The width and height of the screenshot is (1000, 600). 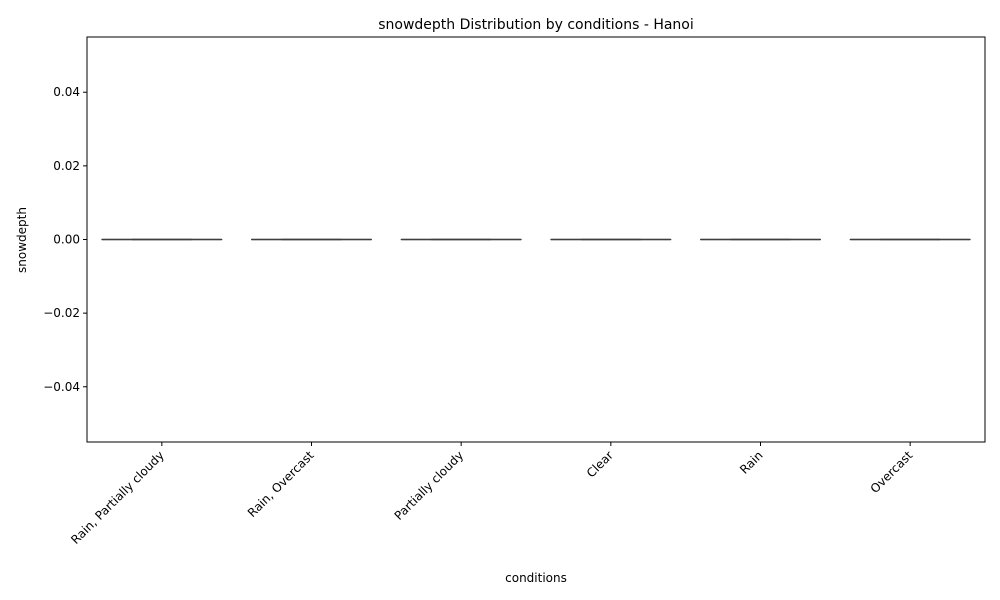 I want to click on x-tick-label: Clear, so click(x=600, y=464).